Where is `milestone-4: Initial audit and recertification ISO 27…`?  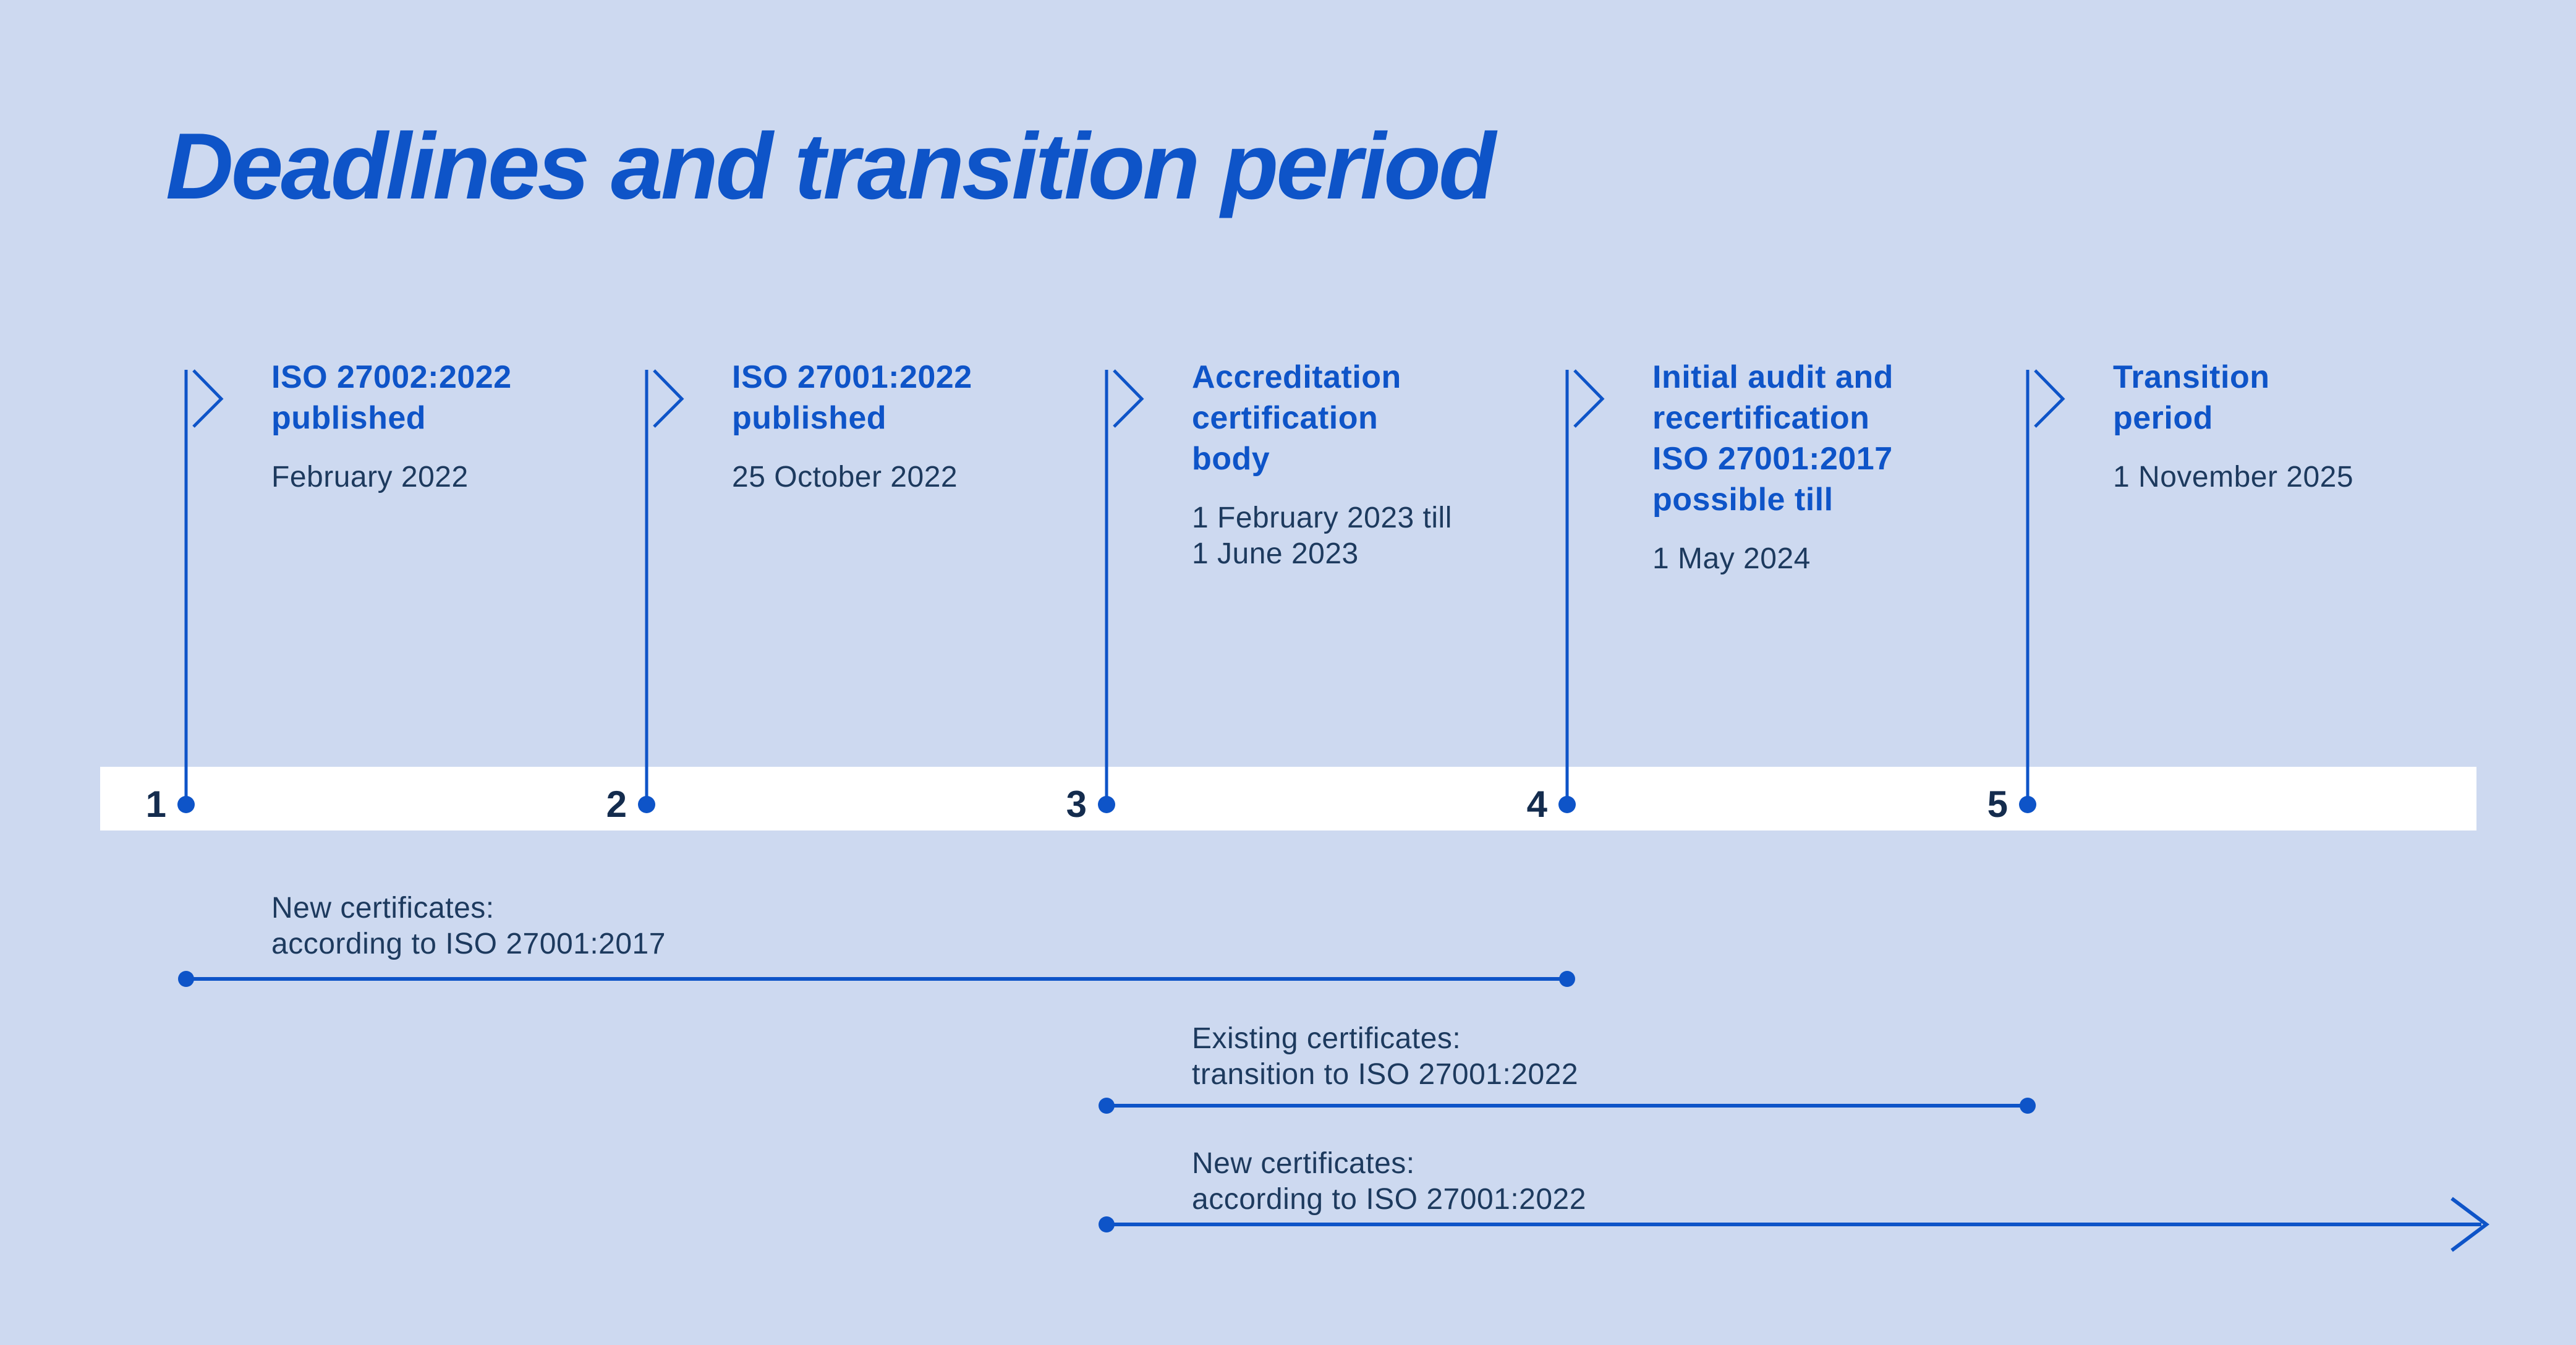 milestone-4: Initial audit and recertification ISO 27… is located at coordinates (1844, 467).